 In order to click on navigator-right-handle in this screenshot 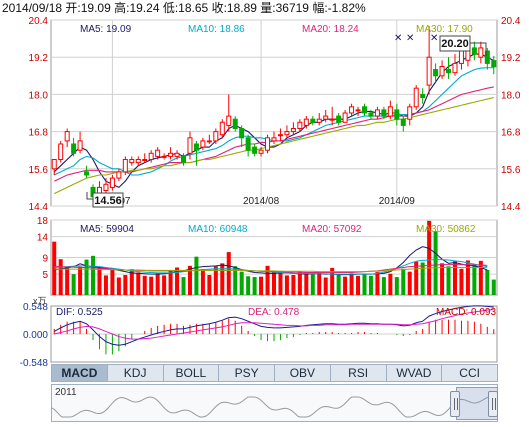, I will do `click(493, 404)`.